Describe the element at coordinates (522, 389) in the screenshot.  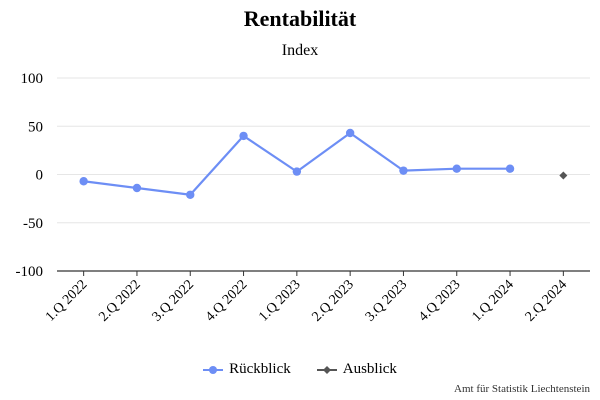
I see `credits-text: Amt für Statistik Liechtenstein` at that location.